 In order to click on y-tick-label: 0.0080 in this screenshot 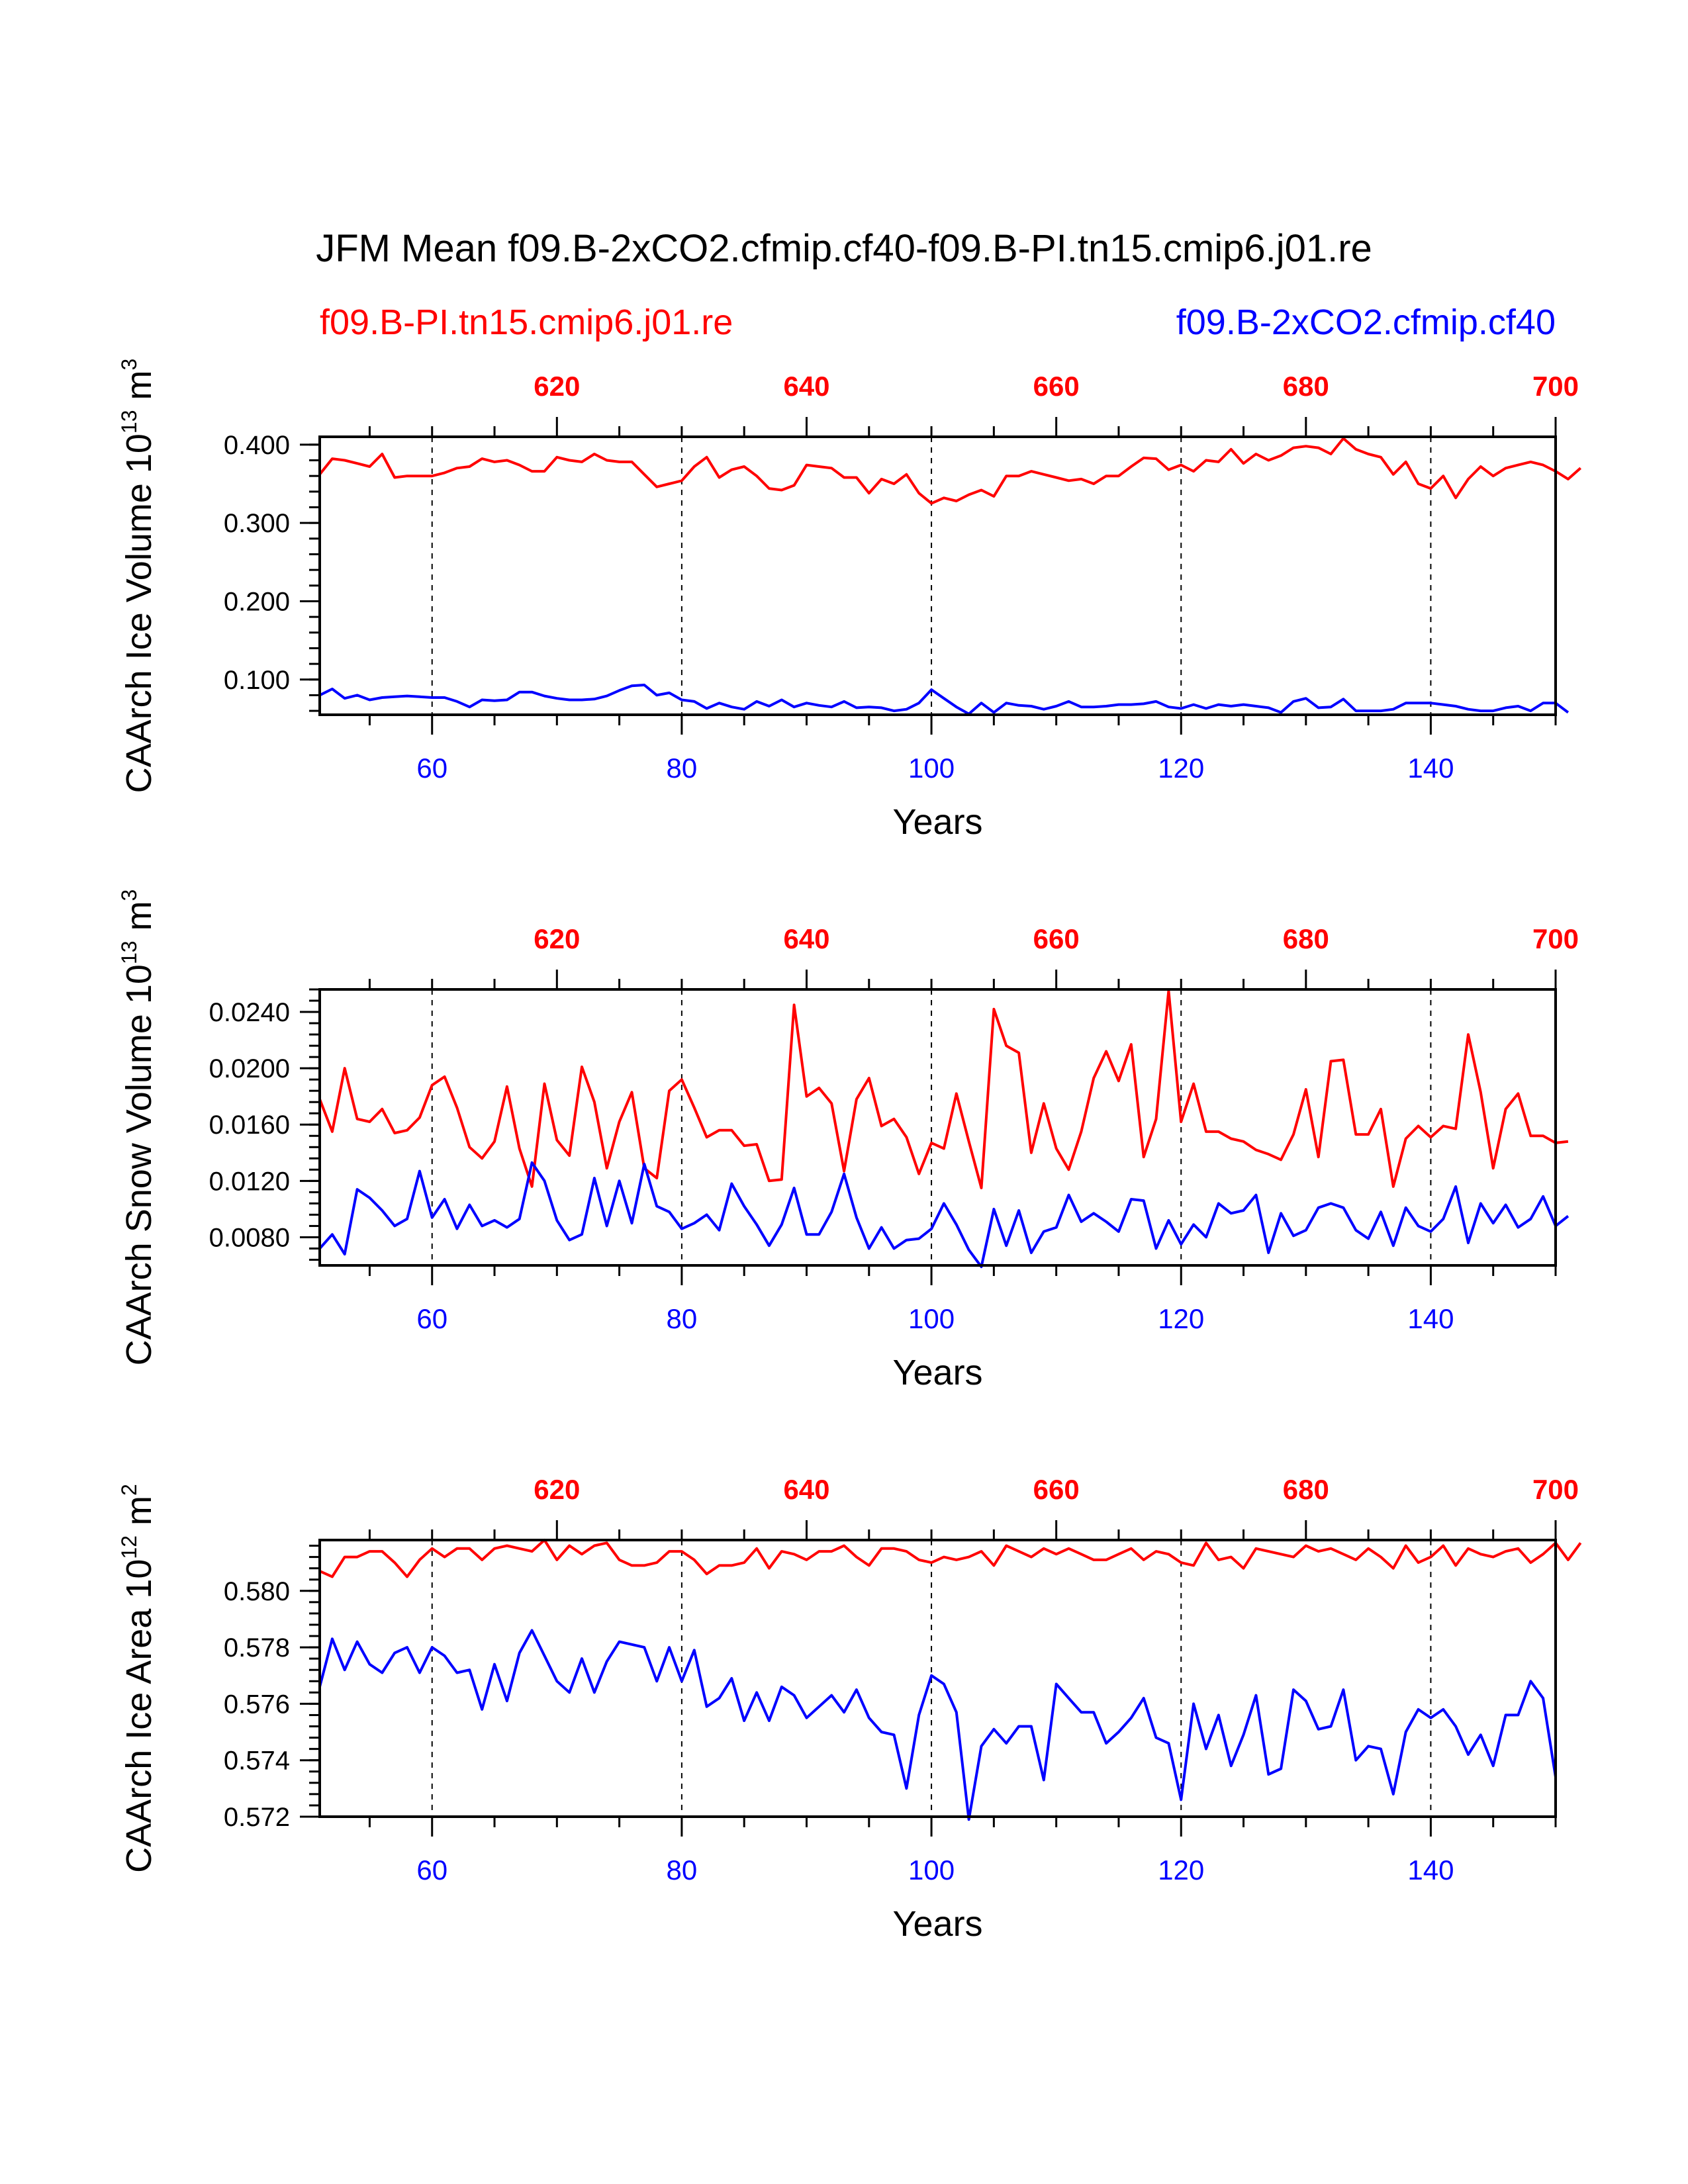, I will do `click(249, 1237)`.